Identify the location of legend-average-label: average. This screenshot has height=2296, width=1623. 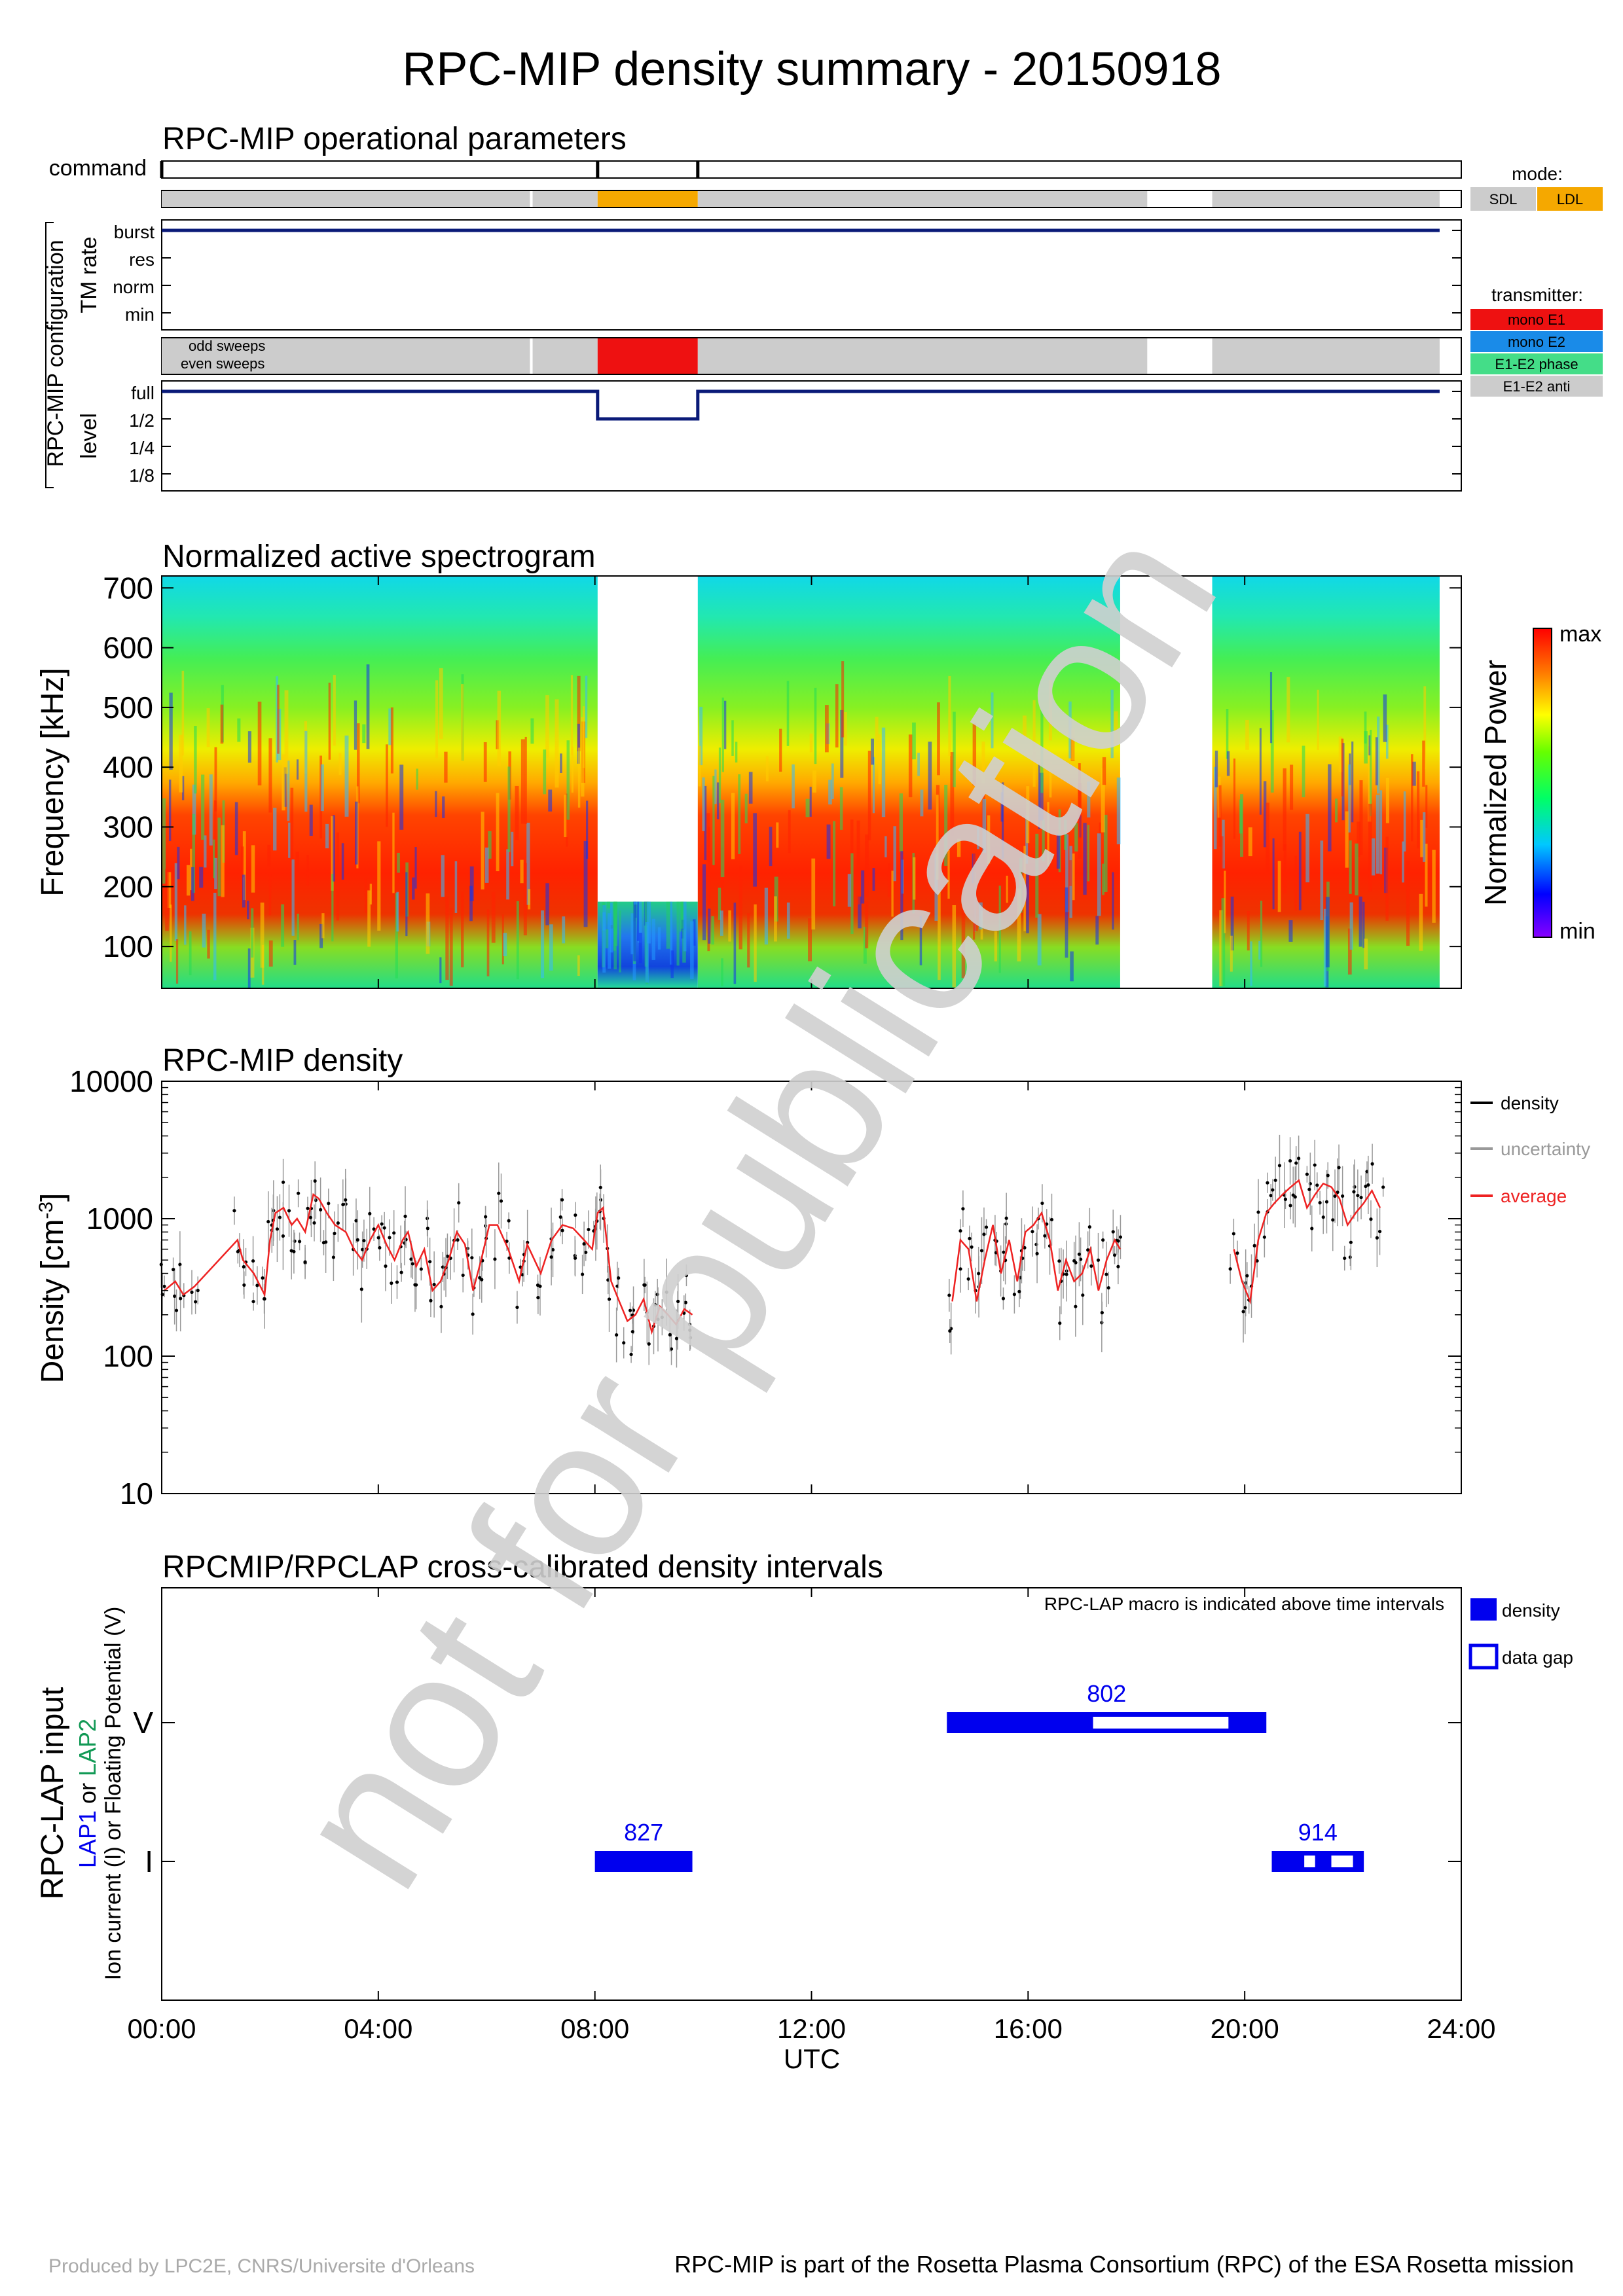
(1534, 1196).